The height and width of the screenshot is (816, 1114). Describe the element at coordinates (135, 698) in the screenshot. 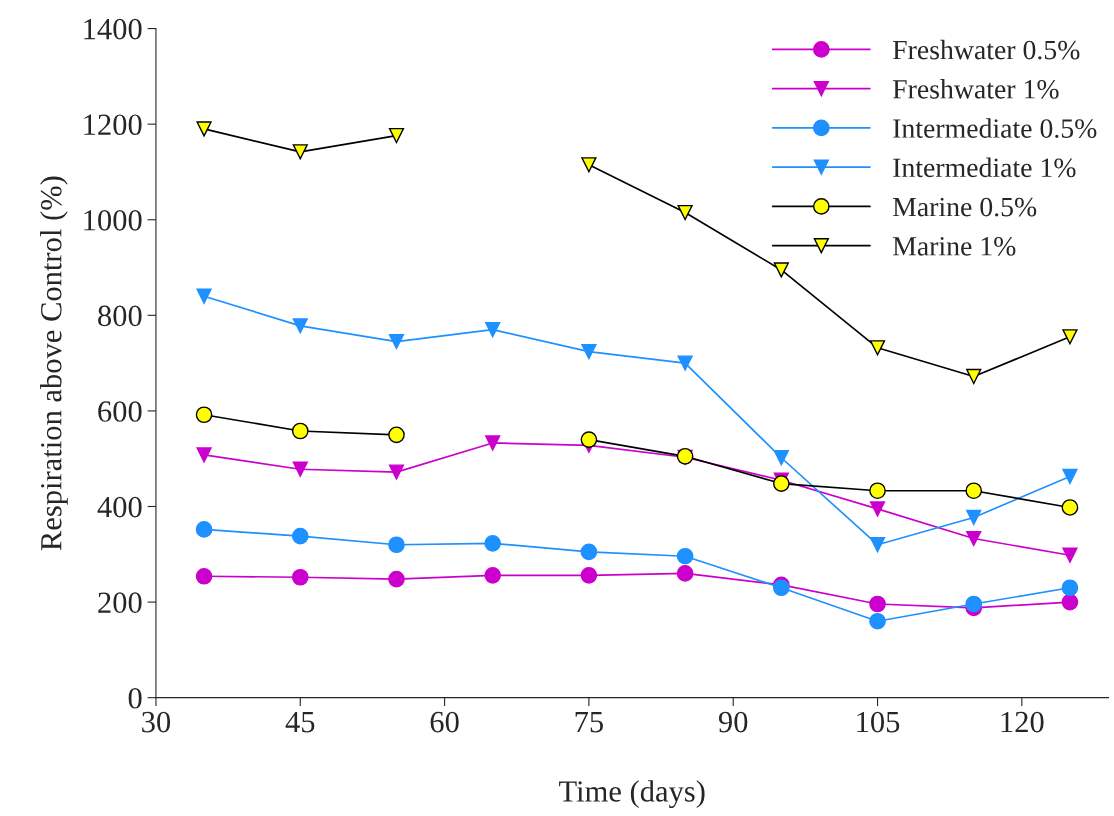

I see `y-tick-label: 0` at that location.